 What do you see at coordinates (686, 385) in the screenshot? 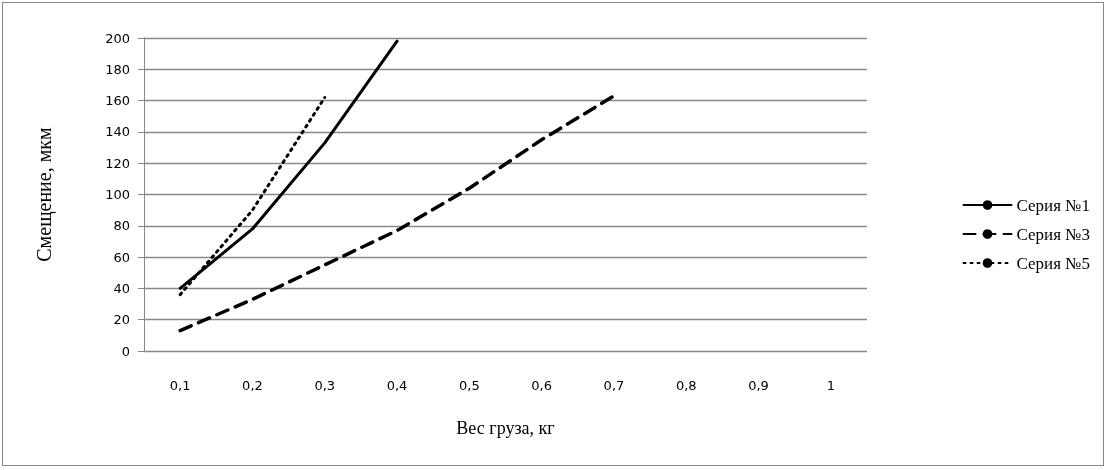
I see `x-tick-label: 0,8` at bounding box center [686, 385].